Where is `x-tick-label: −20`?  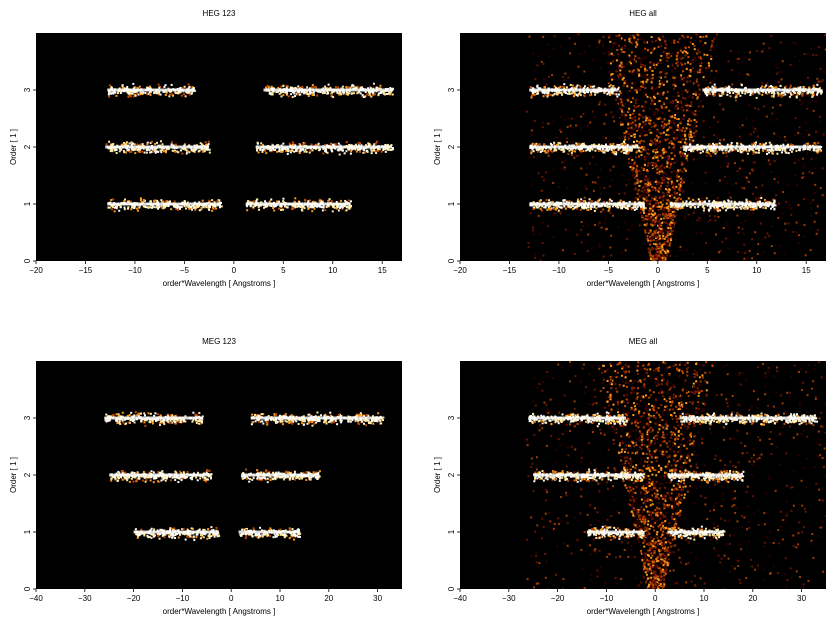 x-tick-label: −20 is located at coordinates (36, 270).